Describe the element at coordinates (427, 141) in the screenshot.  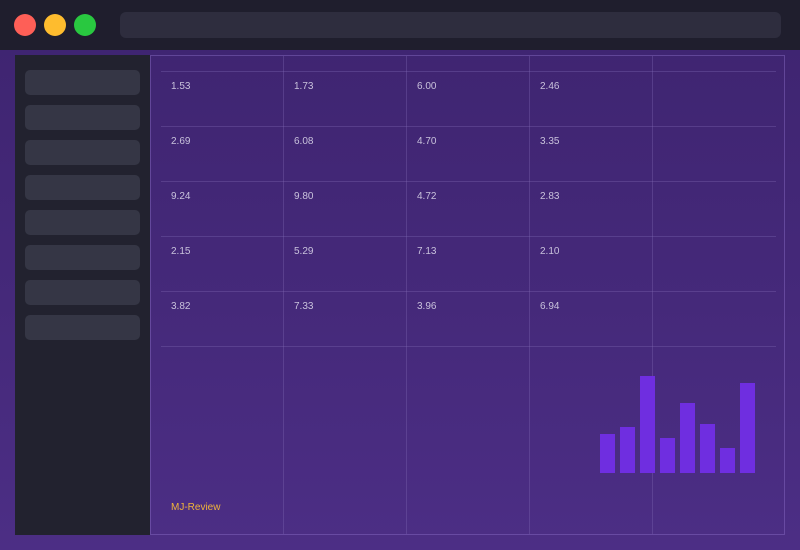
I see `table-cell: 4.70` at that location.